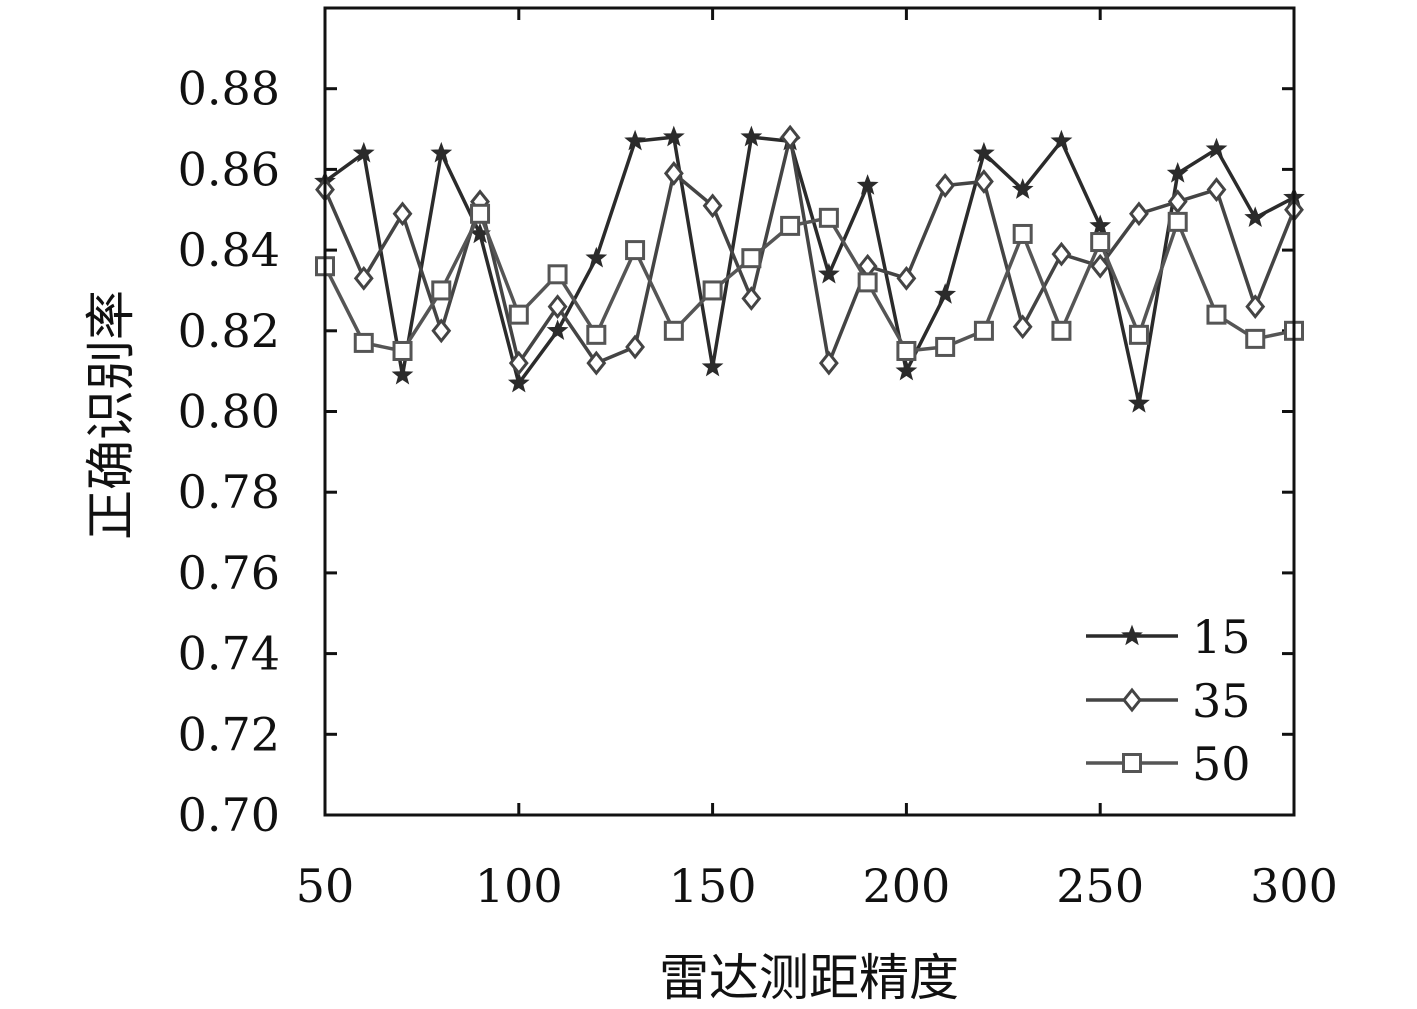 This screenshot has height=1009, width=1417. What do you see at coordinates (1294, 886) in the screenshot?
I see `x-tick-label: 300` at bounding box center [1294, 886].